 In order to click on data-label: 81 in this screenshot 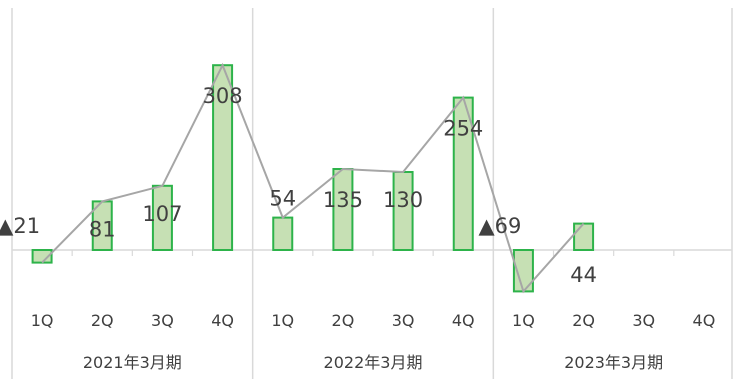, I will do `click(102, 229)`.